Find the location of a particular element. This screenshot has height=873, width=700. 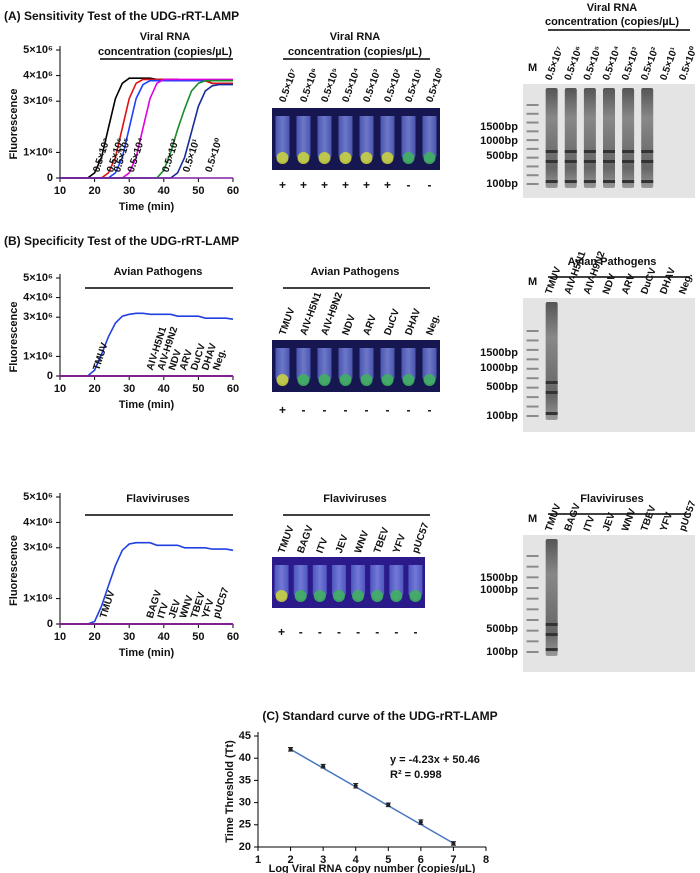

tube-title: concentration (copies/µL) is located at coordinates (355, 52).